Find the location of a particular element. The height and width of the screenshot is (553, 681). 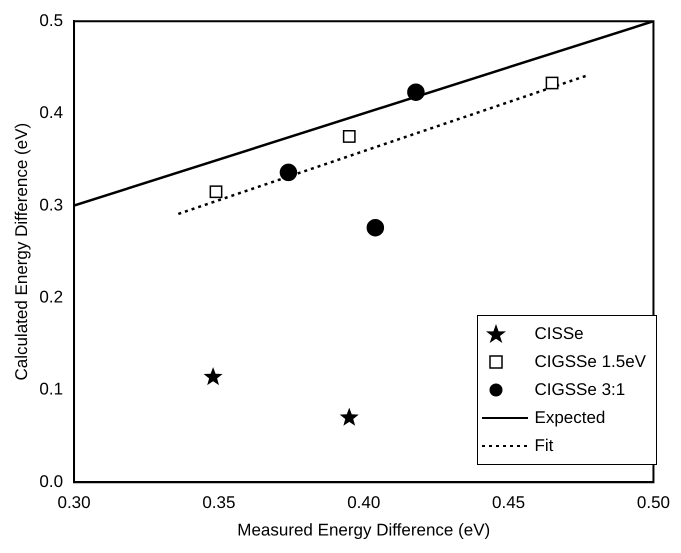

y-axis-title: Calculated Energy Difference (eV) is located at coordinates (21, 251).